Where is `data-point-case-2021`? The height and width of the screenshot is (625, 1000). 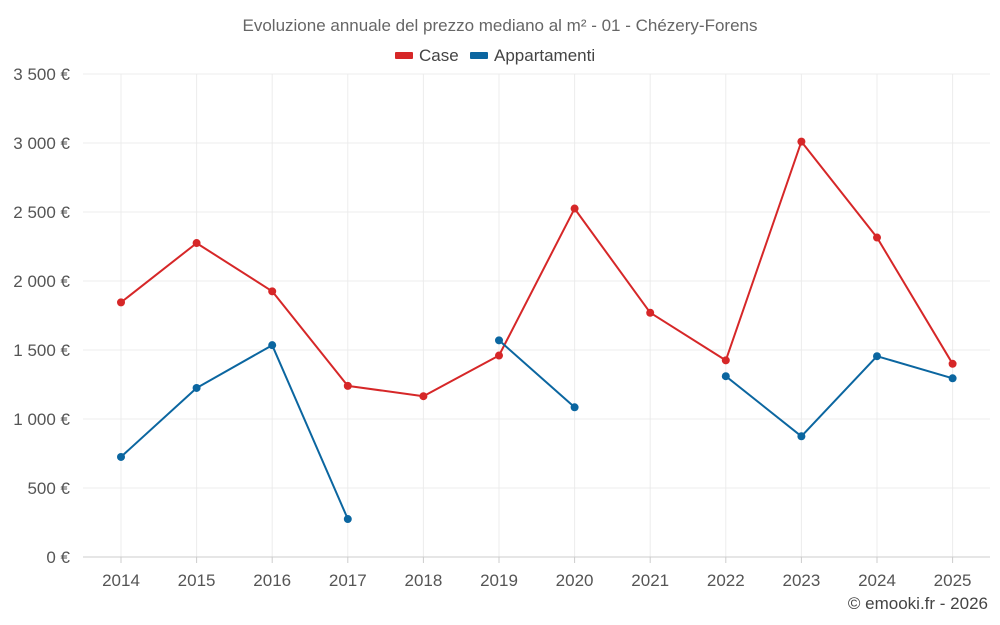
data-point-case-2021 is located at coordinates (650, 312).